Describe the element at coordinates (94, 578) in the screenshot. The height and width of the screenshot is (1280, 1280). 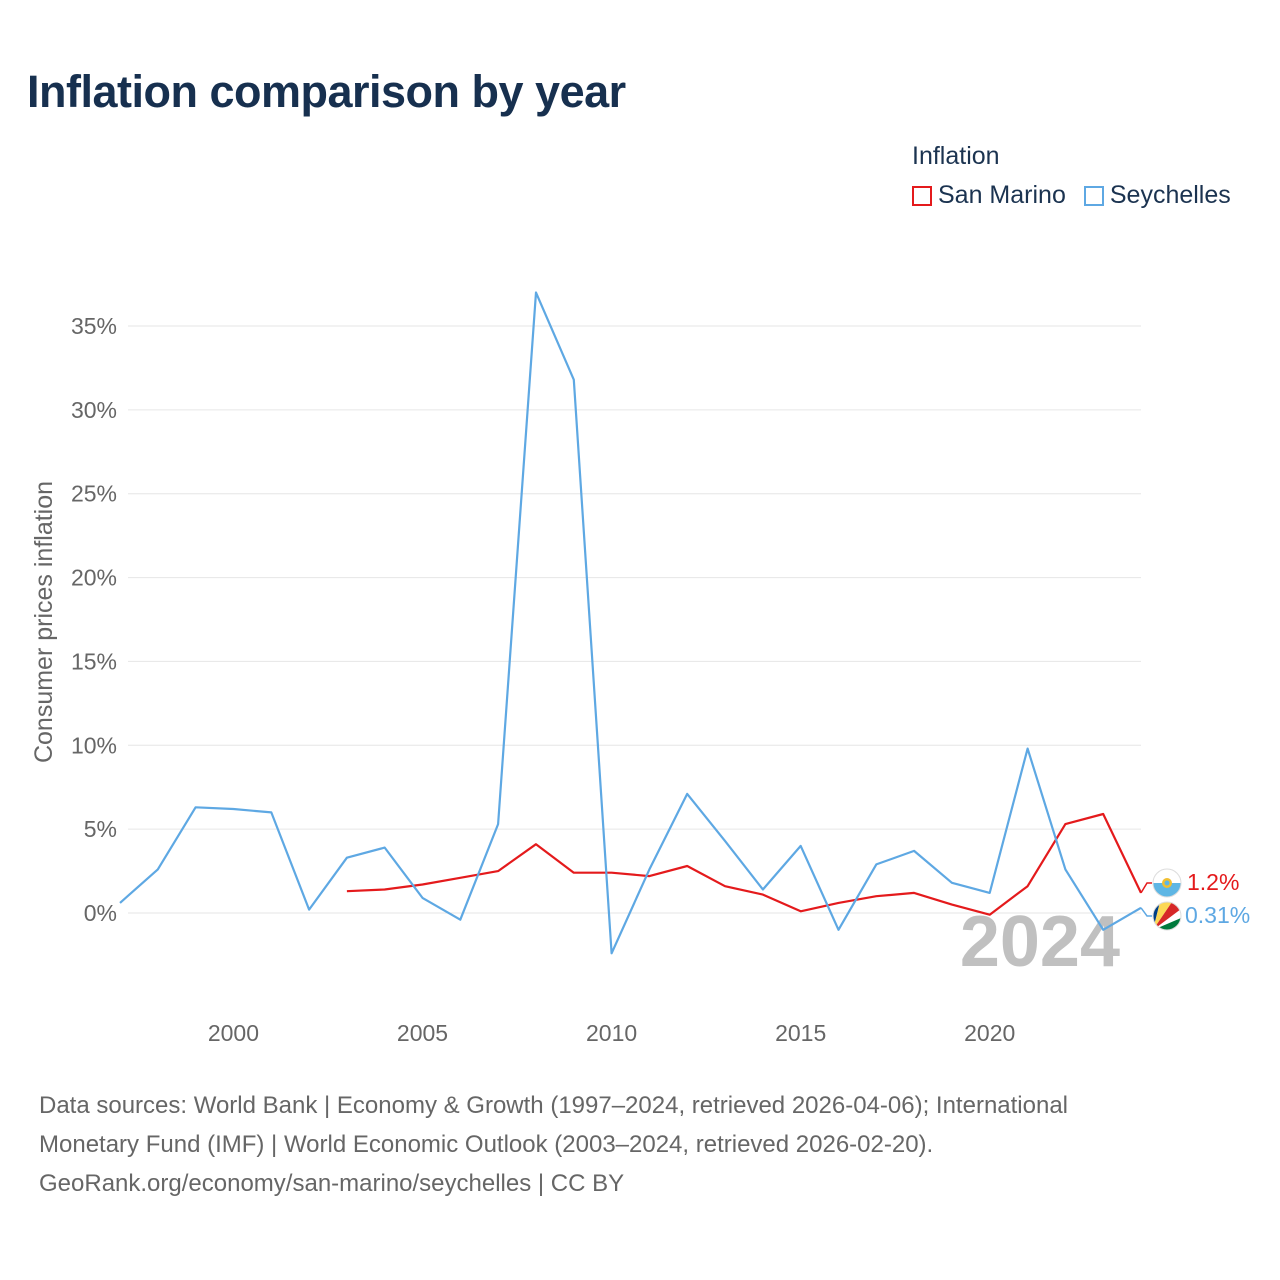
I see `y-tick-label: 20%` at that location.